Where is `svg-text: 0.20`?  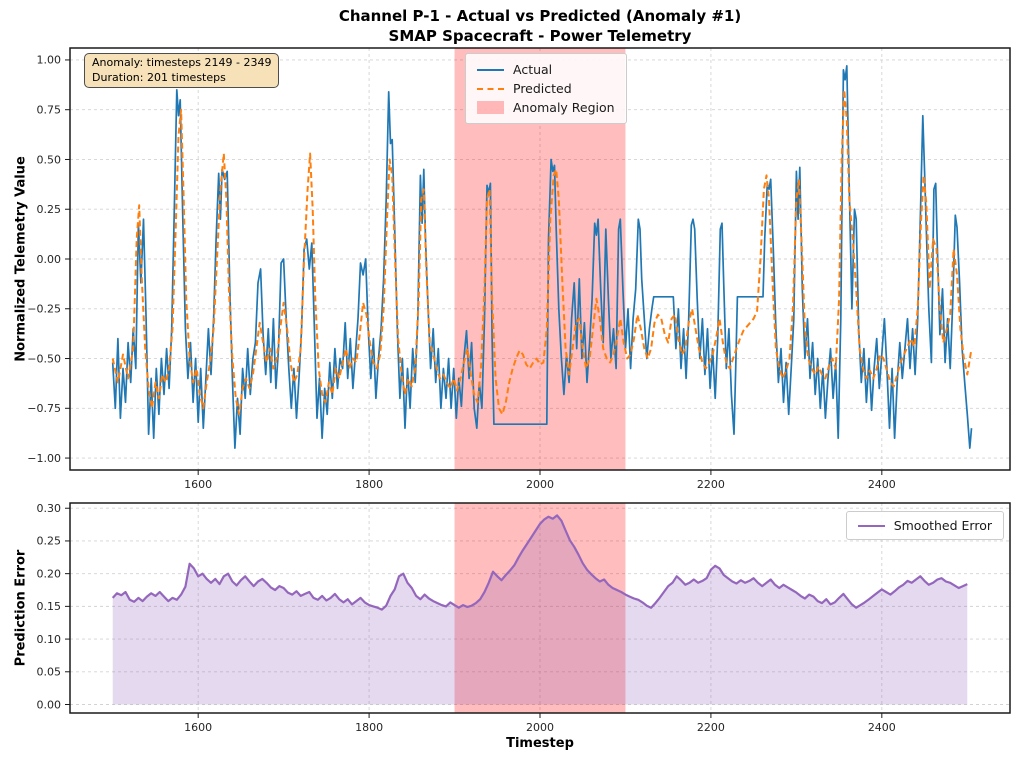 svg-text: 0.20 is located at coordinates (49, 573).